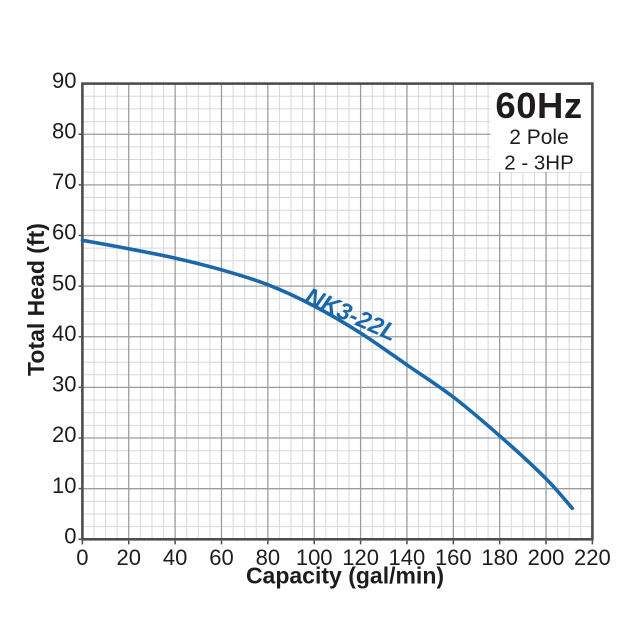 Image resolution: width=640 pixels, height=640 pixels. I want to click on svg-text: 70, so click(64, 181).